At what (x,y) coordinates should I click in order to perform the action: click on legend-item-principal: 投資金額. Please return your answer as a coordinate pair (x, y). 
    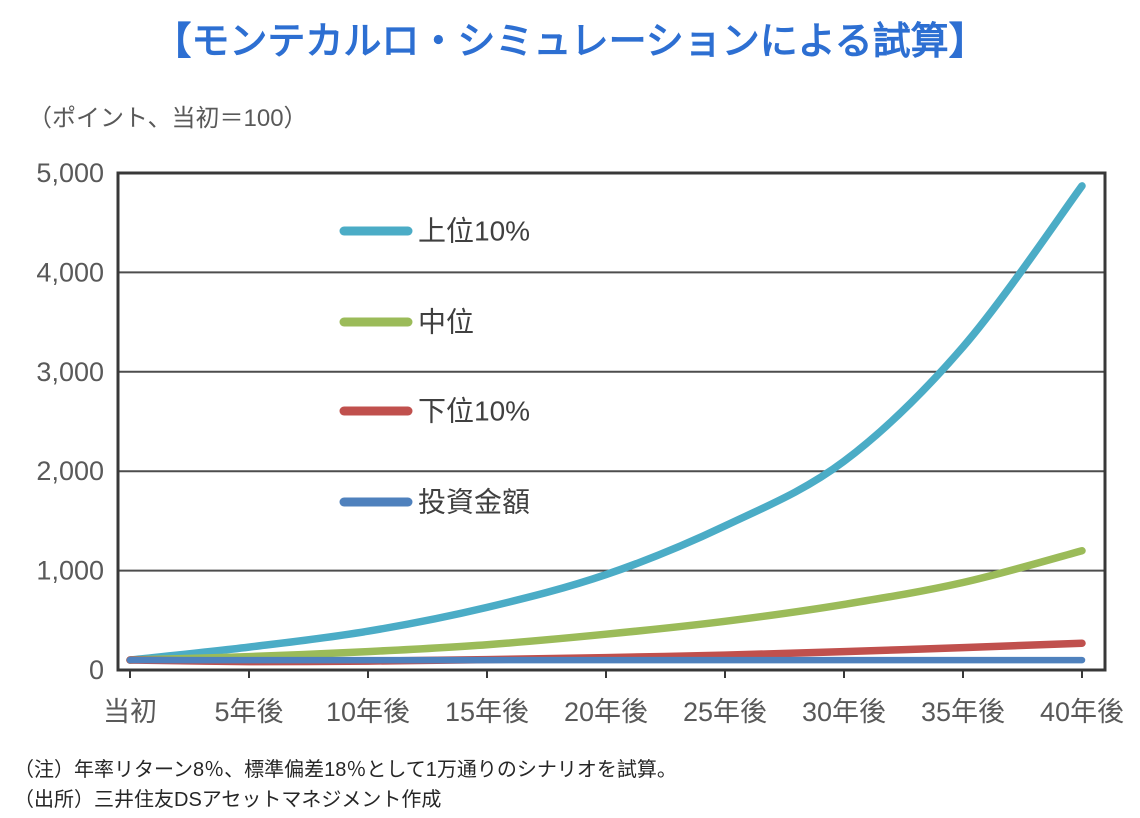
    Looking at the image, I should click on (434, 502).